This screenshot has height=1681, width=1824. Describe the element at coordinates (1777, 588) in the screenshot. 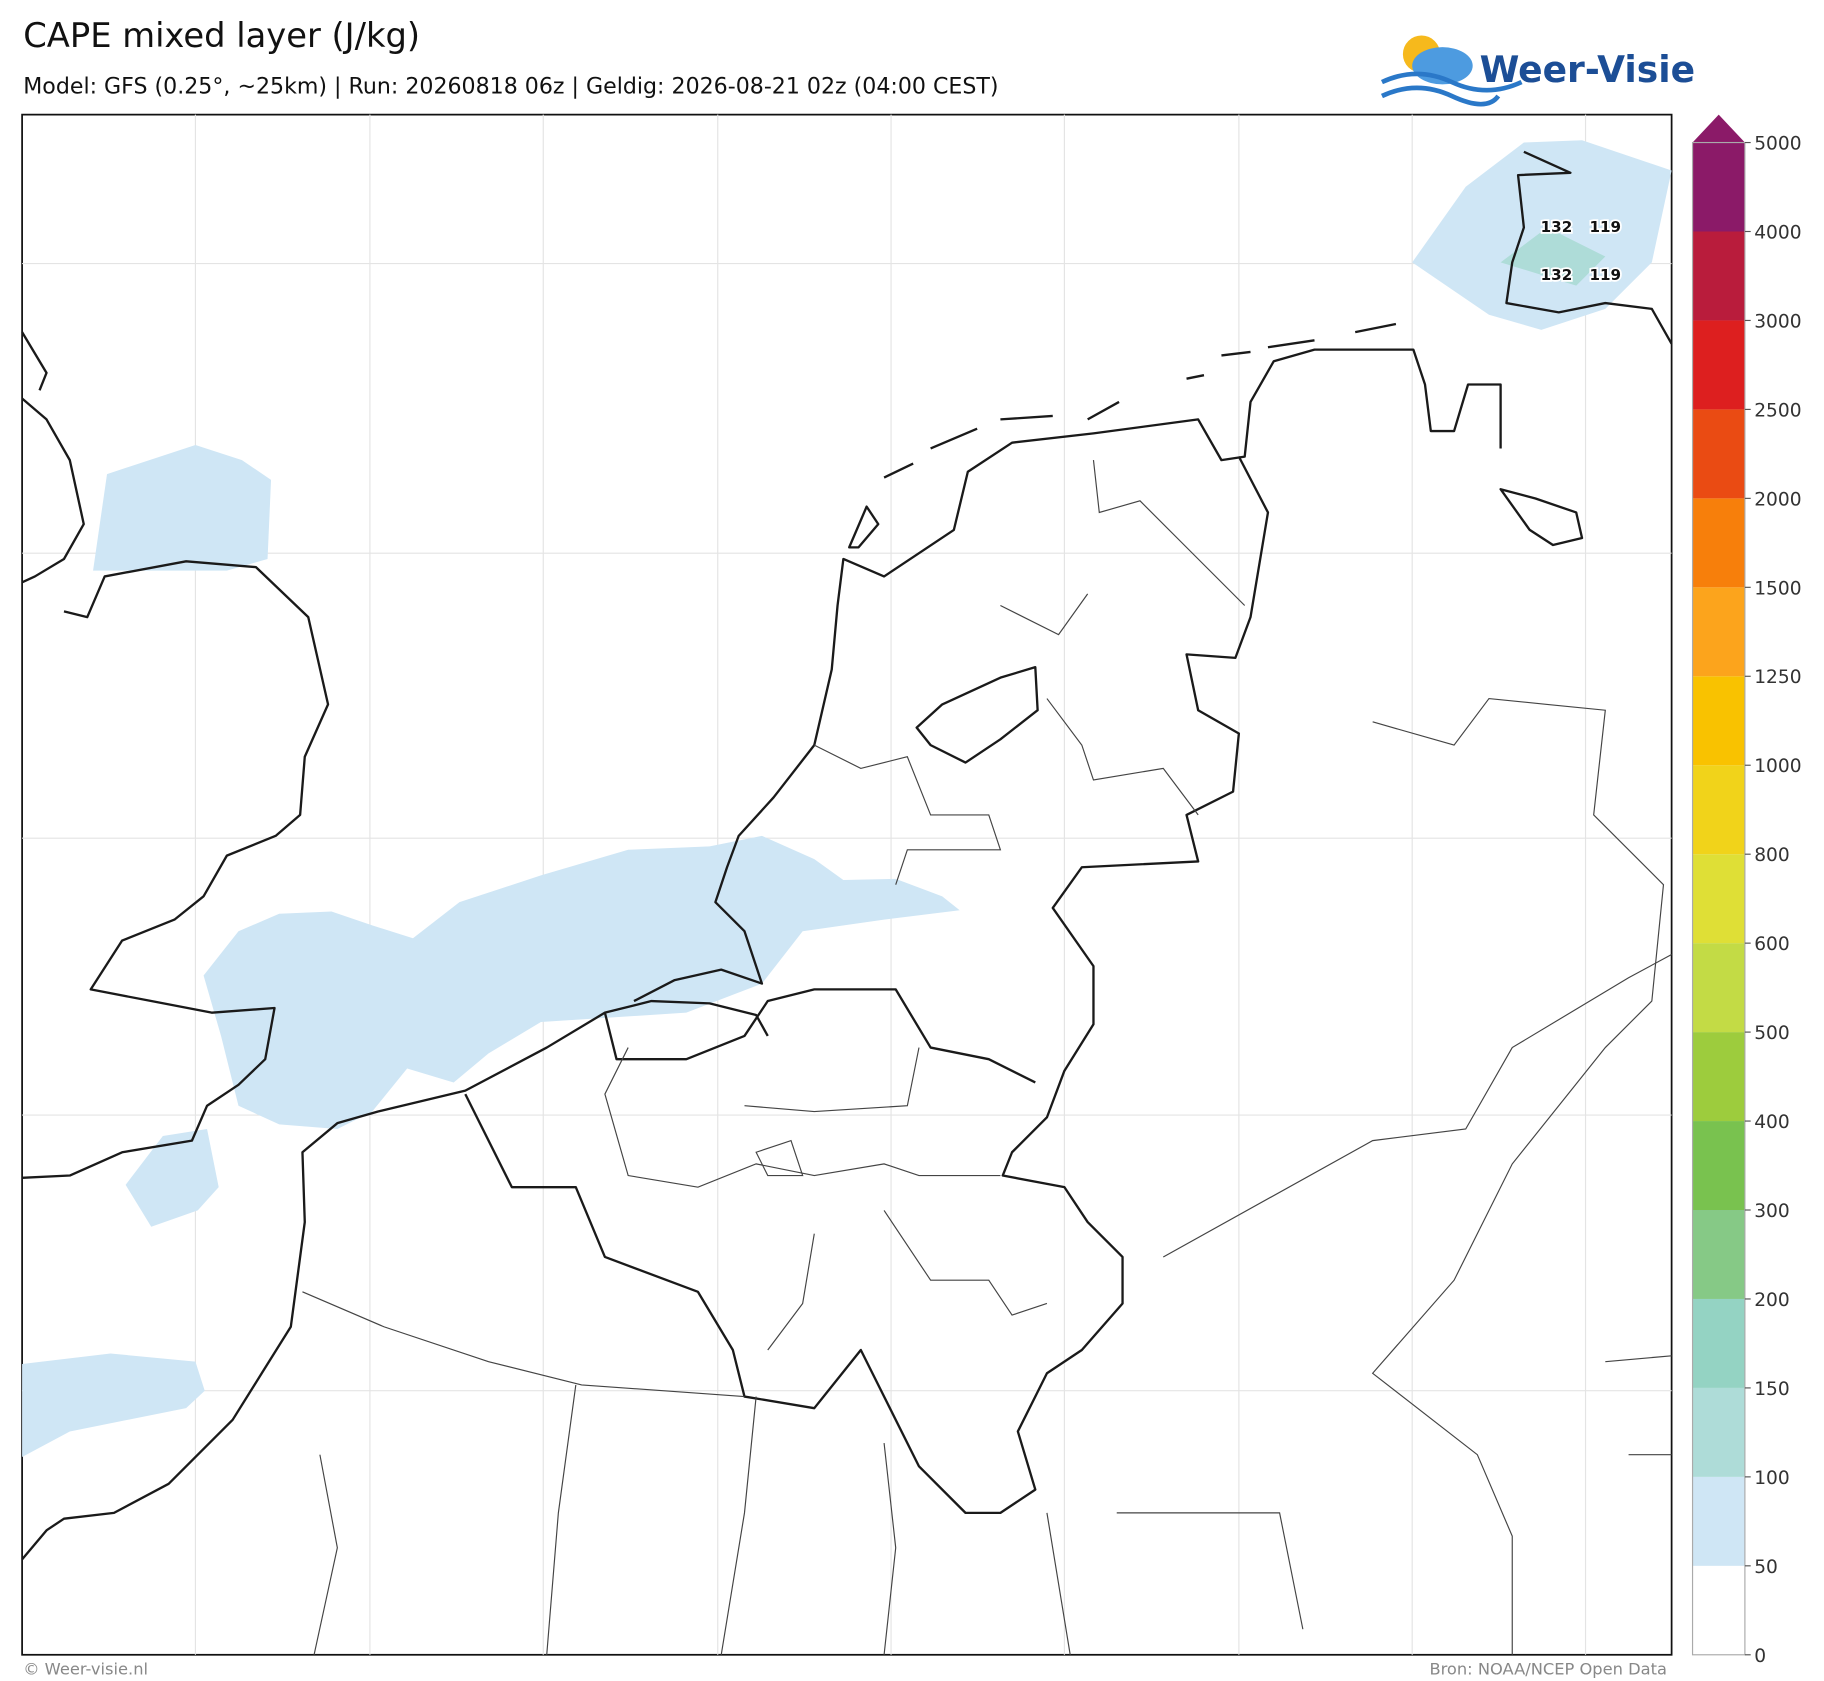

I see `colorbar-tick-label: 1500` at that location.